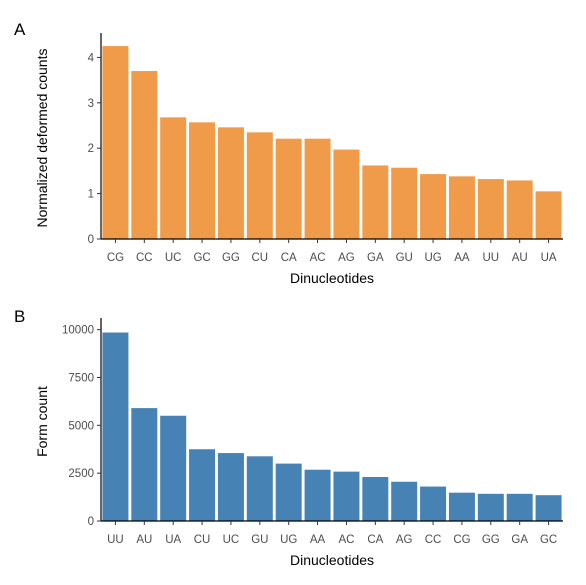 This screenshot has width=586, height=585. I want to click on panel-a-x-tick-label: GG, so click(231, 258).